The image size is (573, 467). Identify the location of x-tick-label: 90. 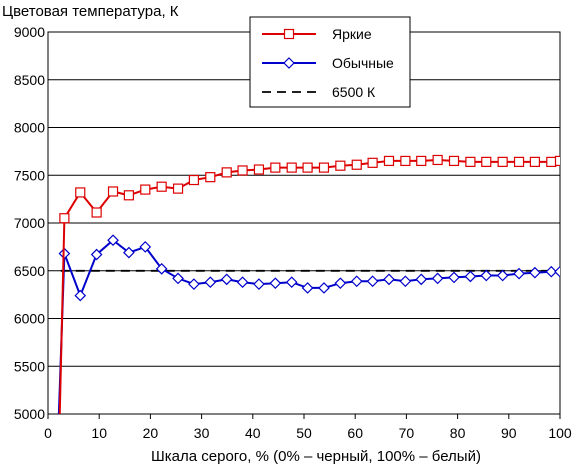
(509, 433).